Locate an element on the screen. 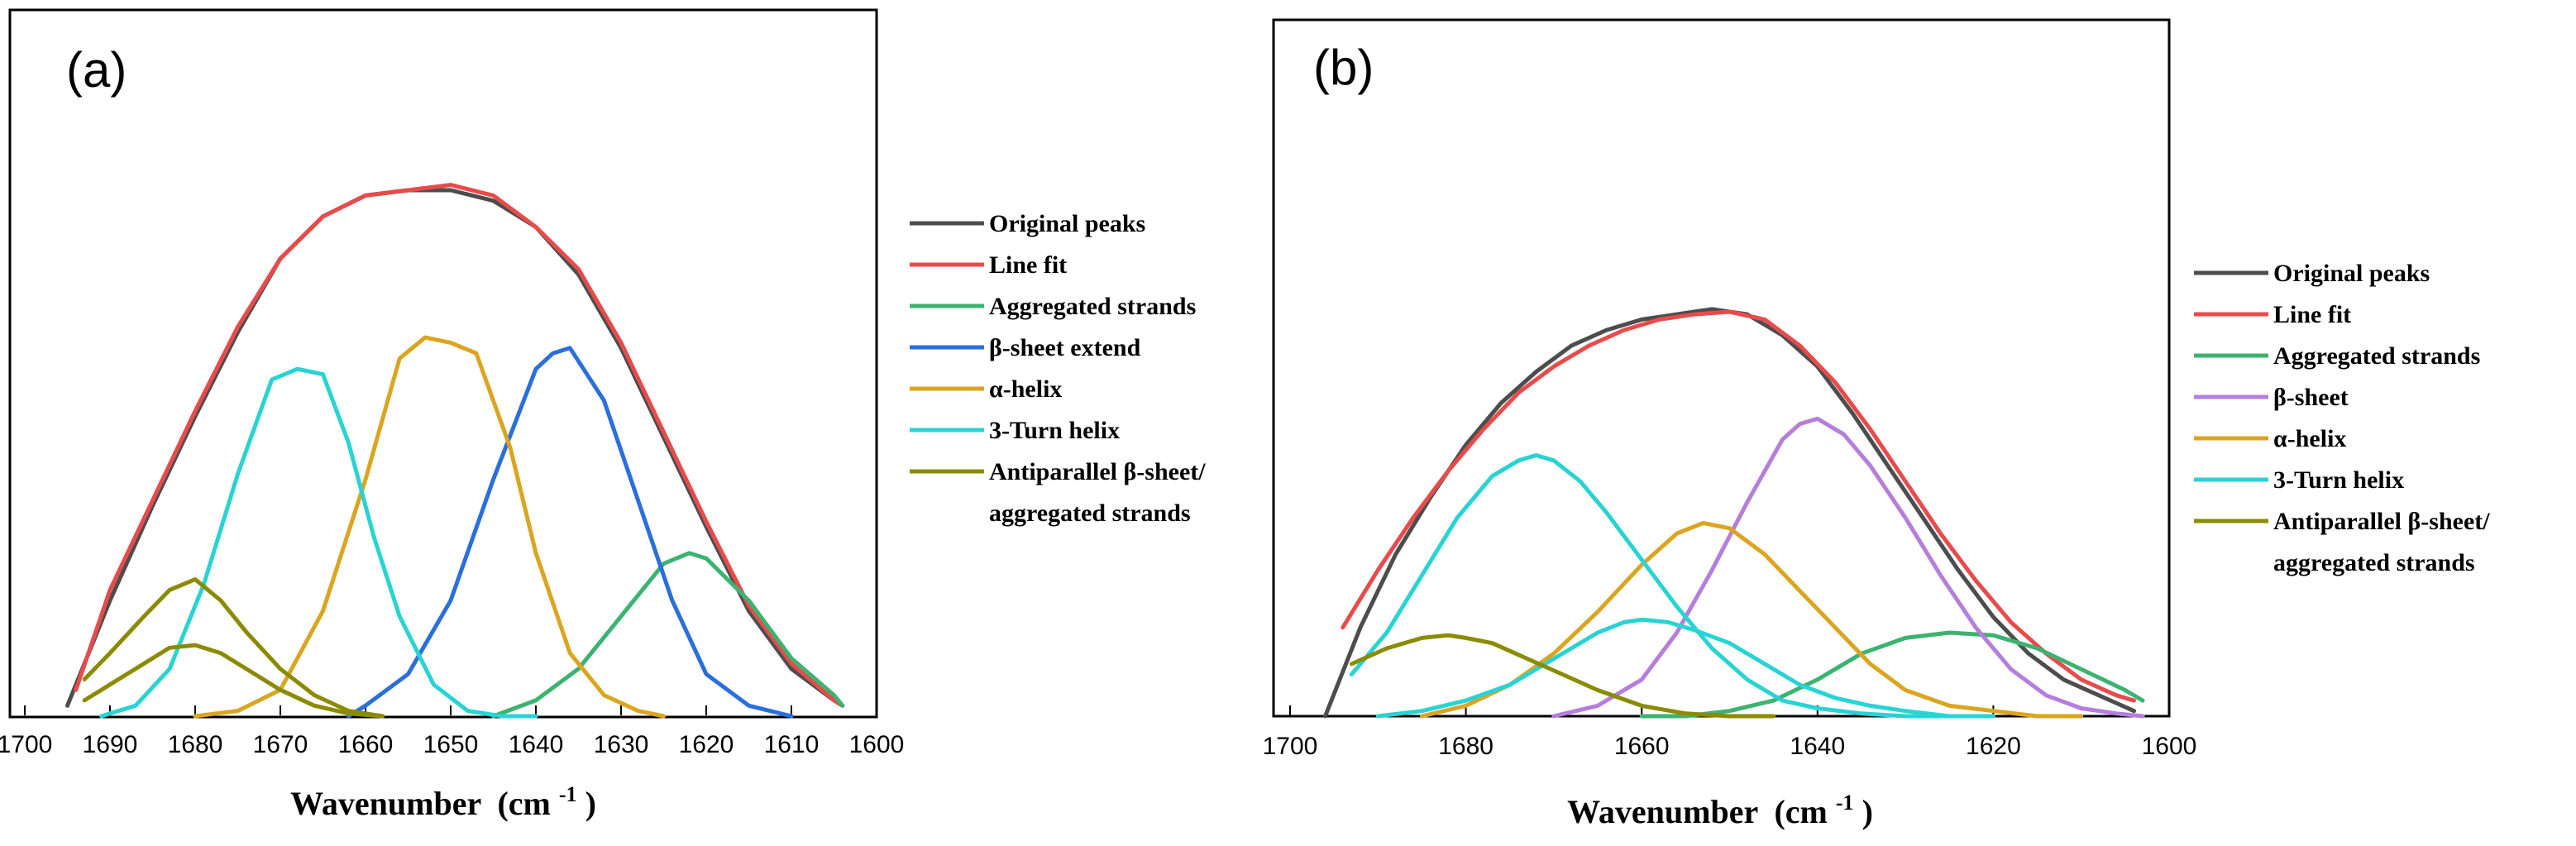 Image resolution: width=2576 pixels, height=846 pixels. panel-a-x-tick-label-4: 1660 is located at coordinates (366, 744).